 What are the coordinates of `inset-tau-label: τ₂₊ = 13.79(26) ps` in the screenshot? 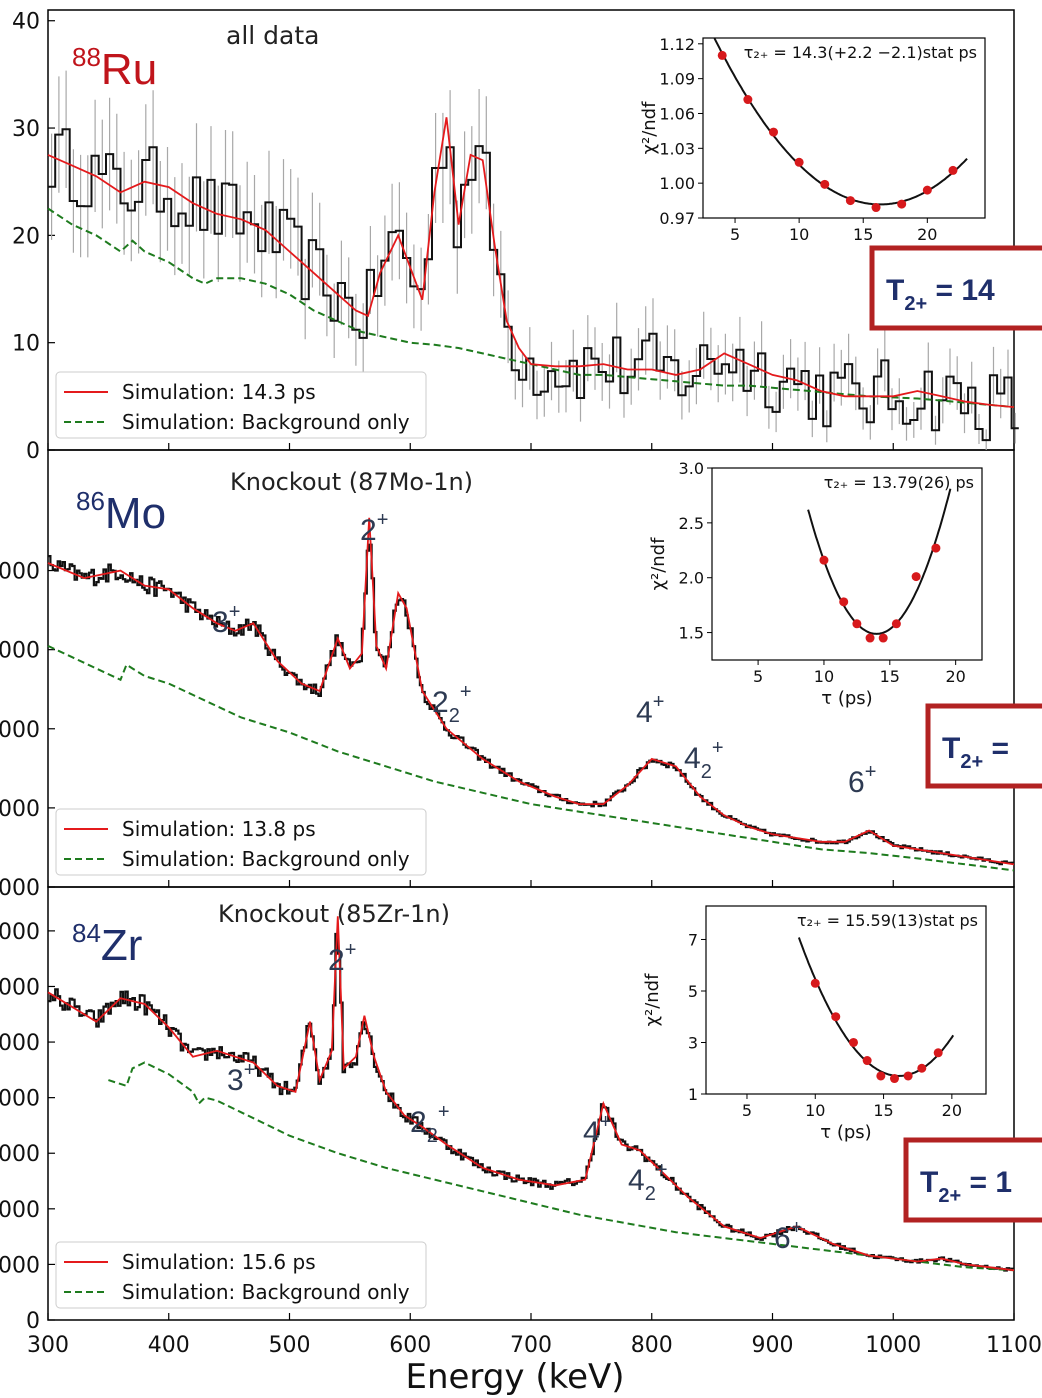 It's located at (899, 482).